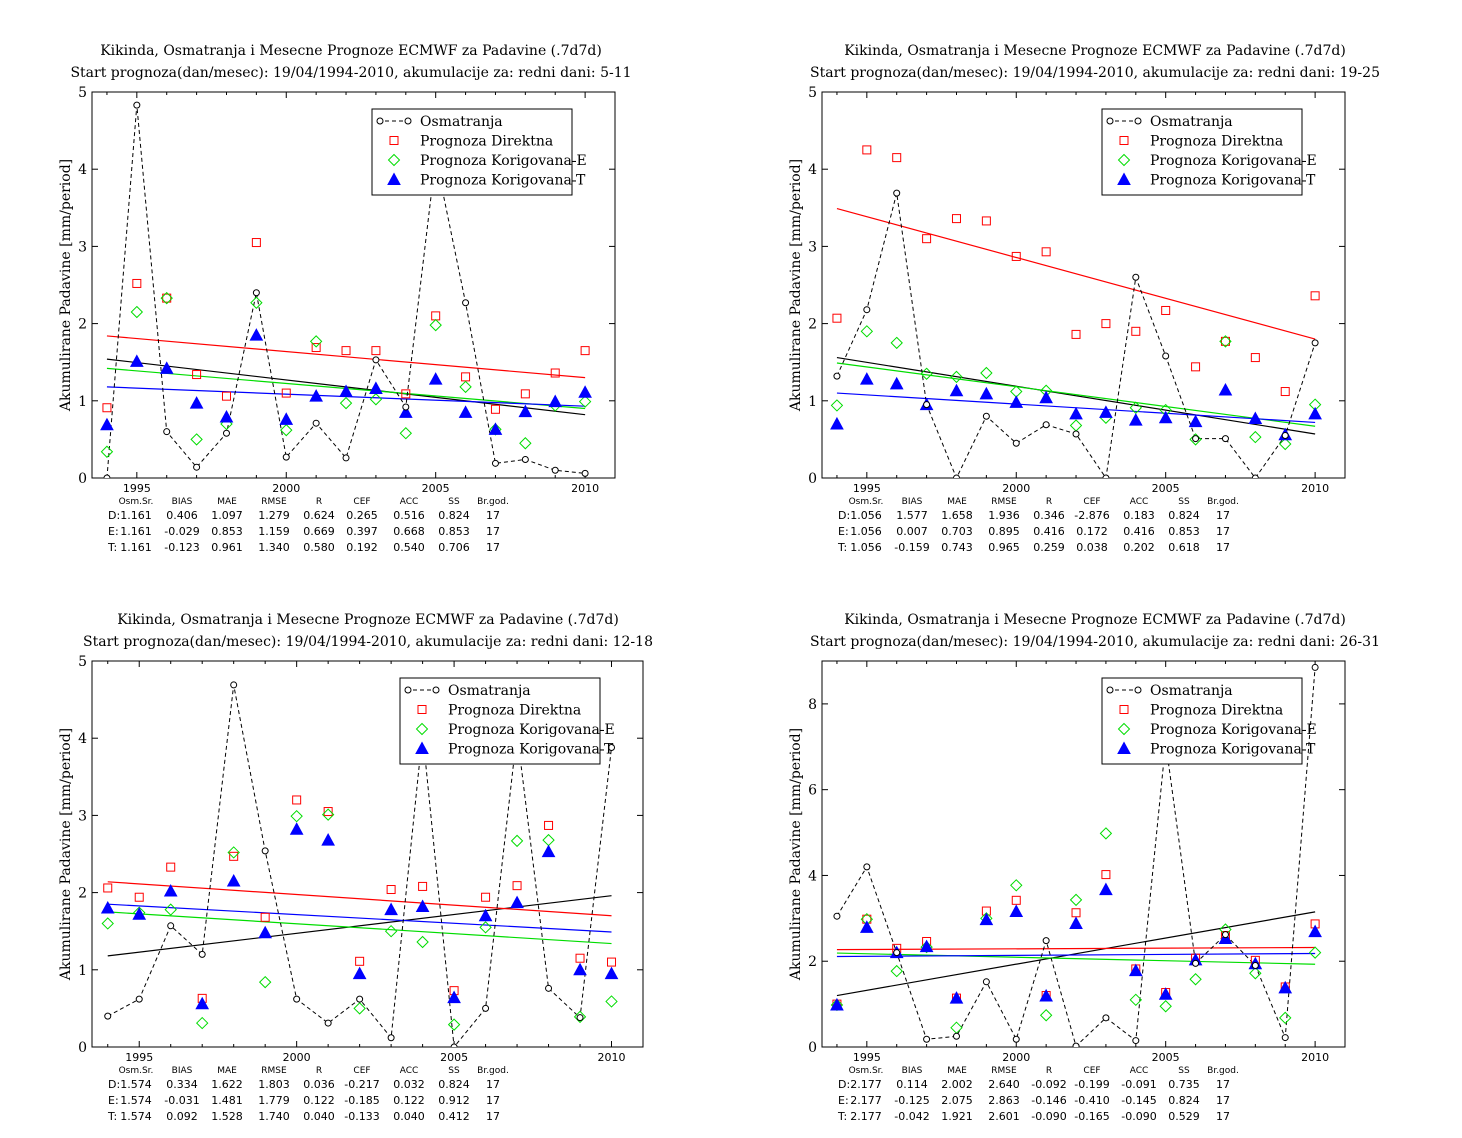 Image resolution: width=1462 pixels, height=1138 pixels. I want to click on stats-value: 0.912, so click(454, 1100).